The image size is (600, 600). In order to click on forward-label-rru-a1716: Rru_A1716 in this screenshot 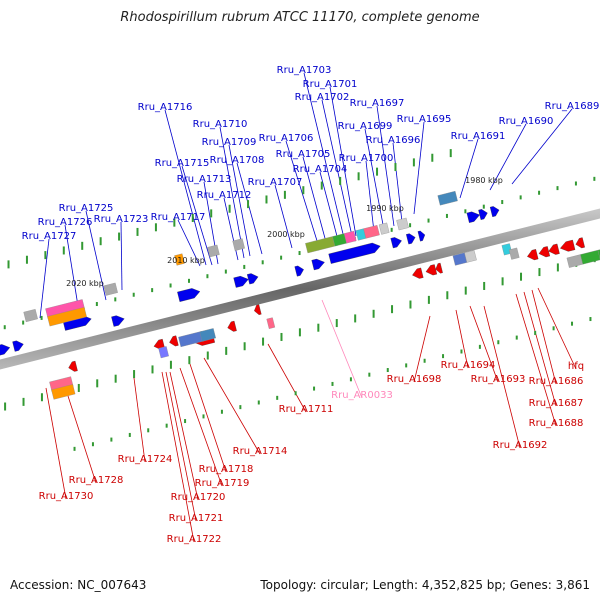, I will do `click(165, 107)`.